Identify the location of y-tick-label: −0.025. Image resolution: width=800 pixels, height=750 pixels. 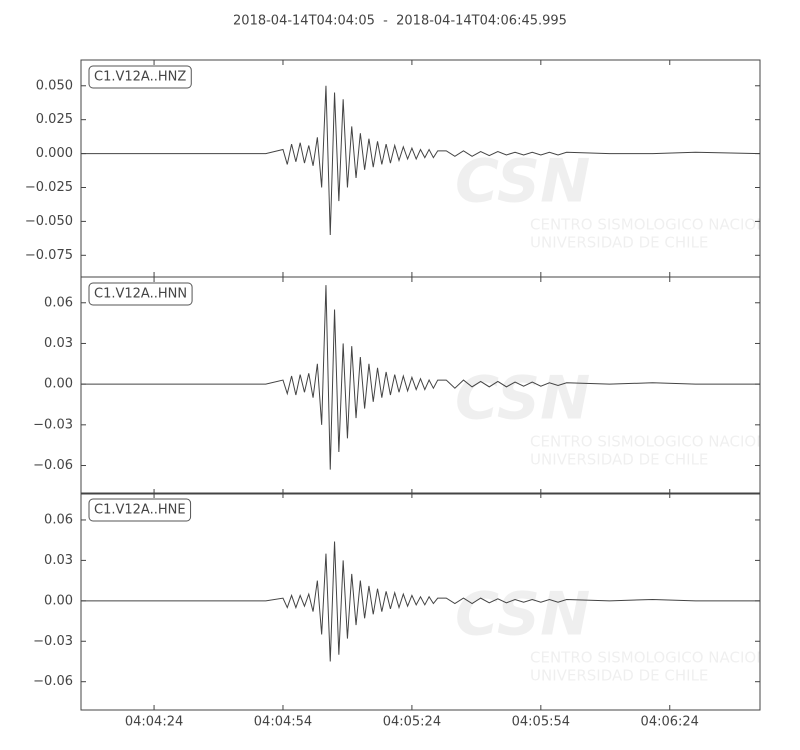
(49, 187).